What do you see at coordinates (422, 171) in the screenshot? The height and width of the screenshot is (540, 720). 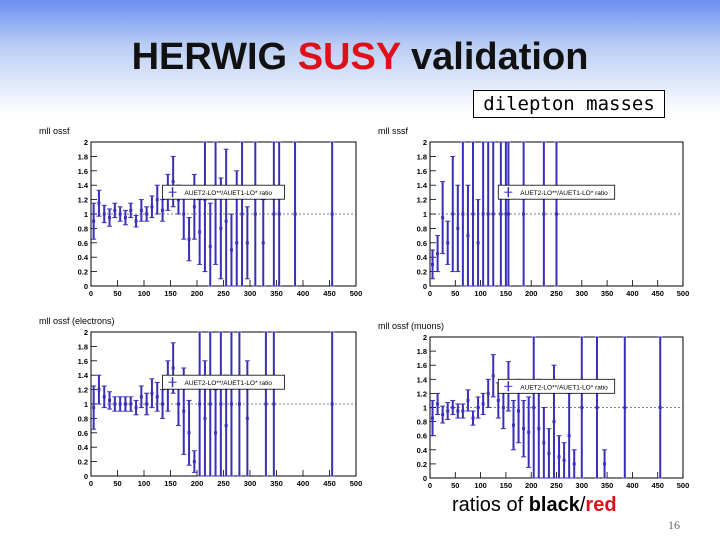 I see `y-tick-label: 1.6` at bounding box center [422, 171].